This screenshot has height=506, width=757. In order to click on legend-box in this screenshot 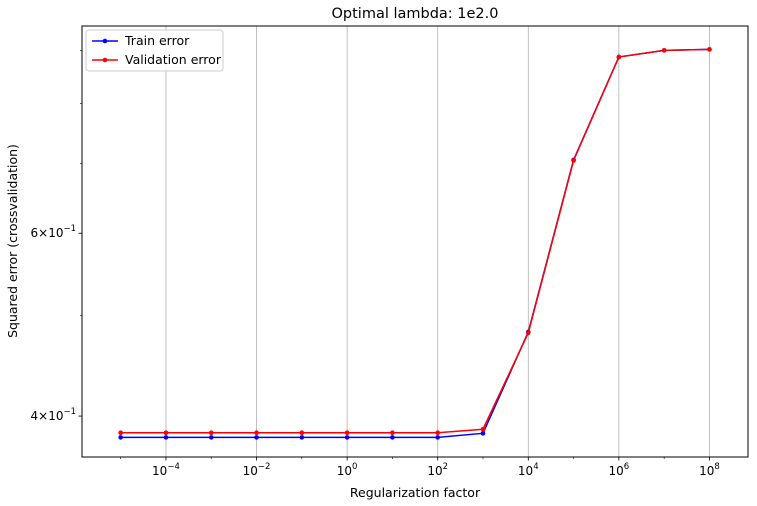, I will do `click(154, 50)`.